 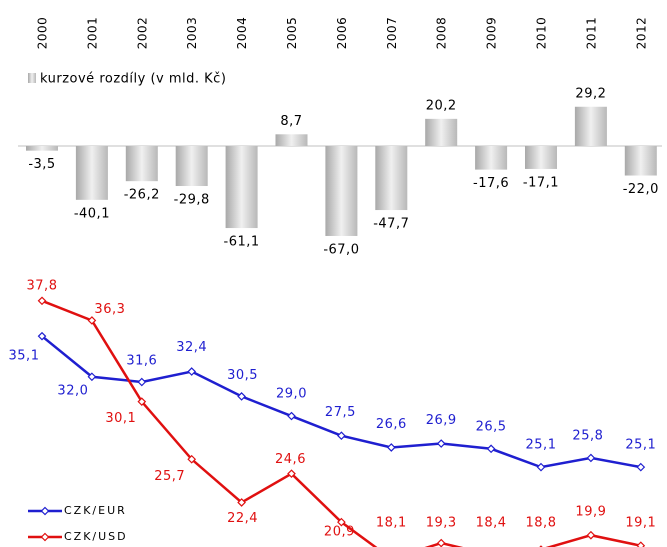 I want to click on data-label: -3,5, so click(x=41, y=164).